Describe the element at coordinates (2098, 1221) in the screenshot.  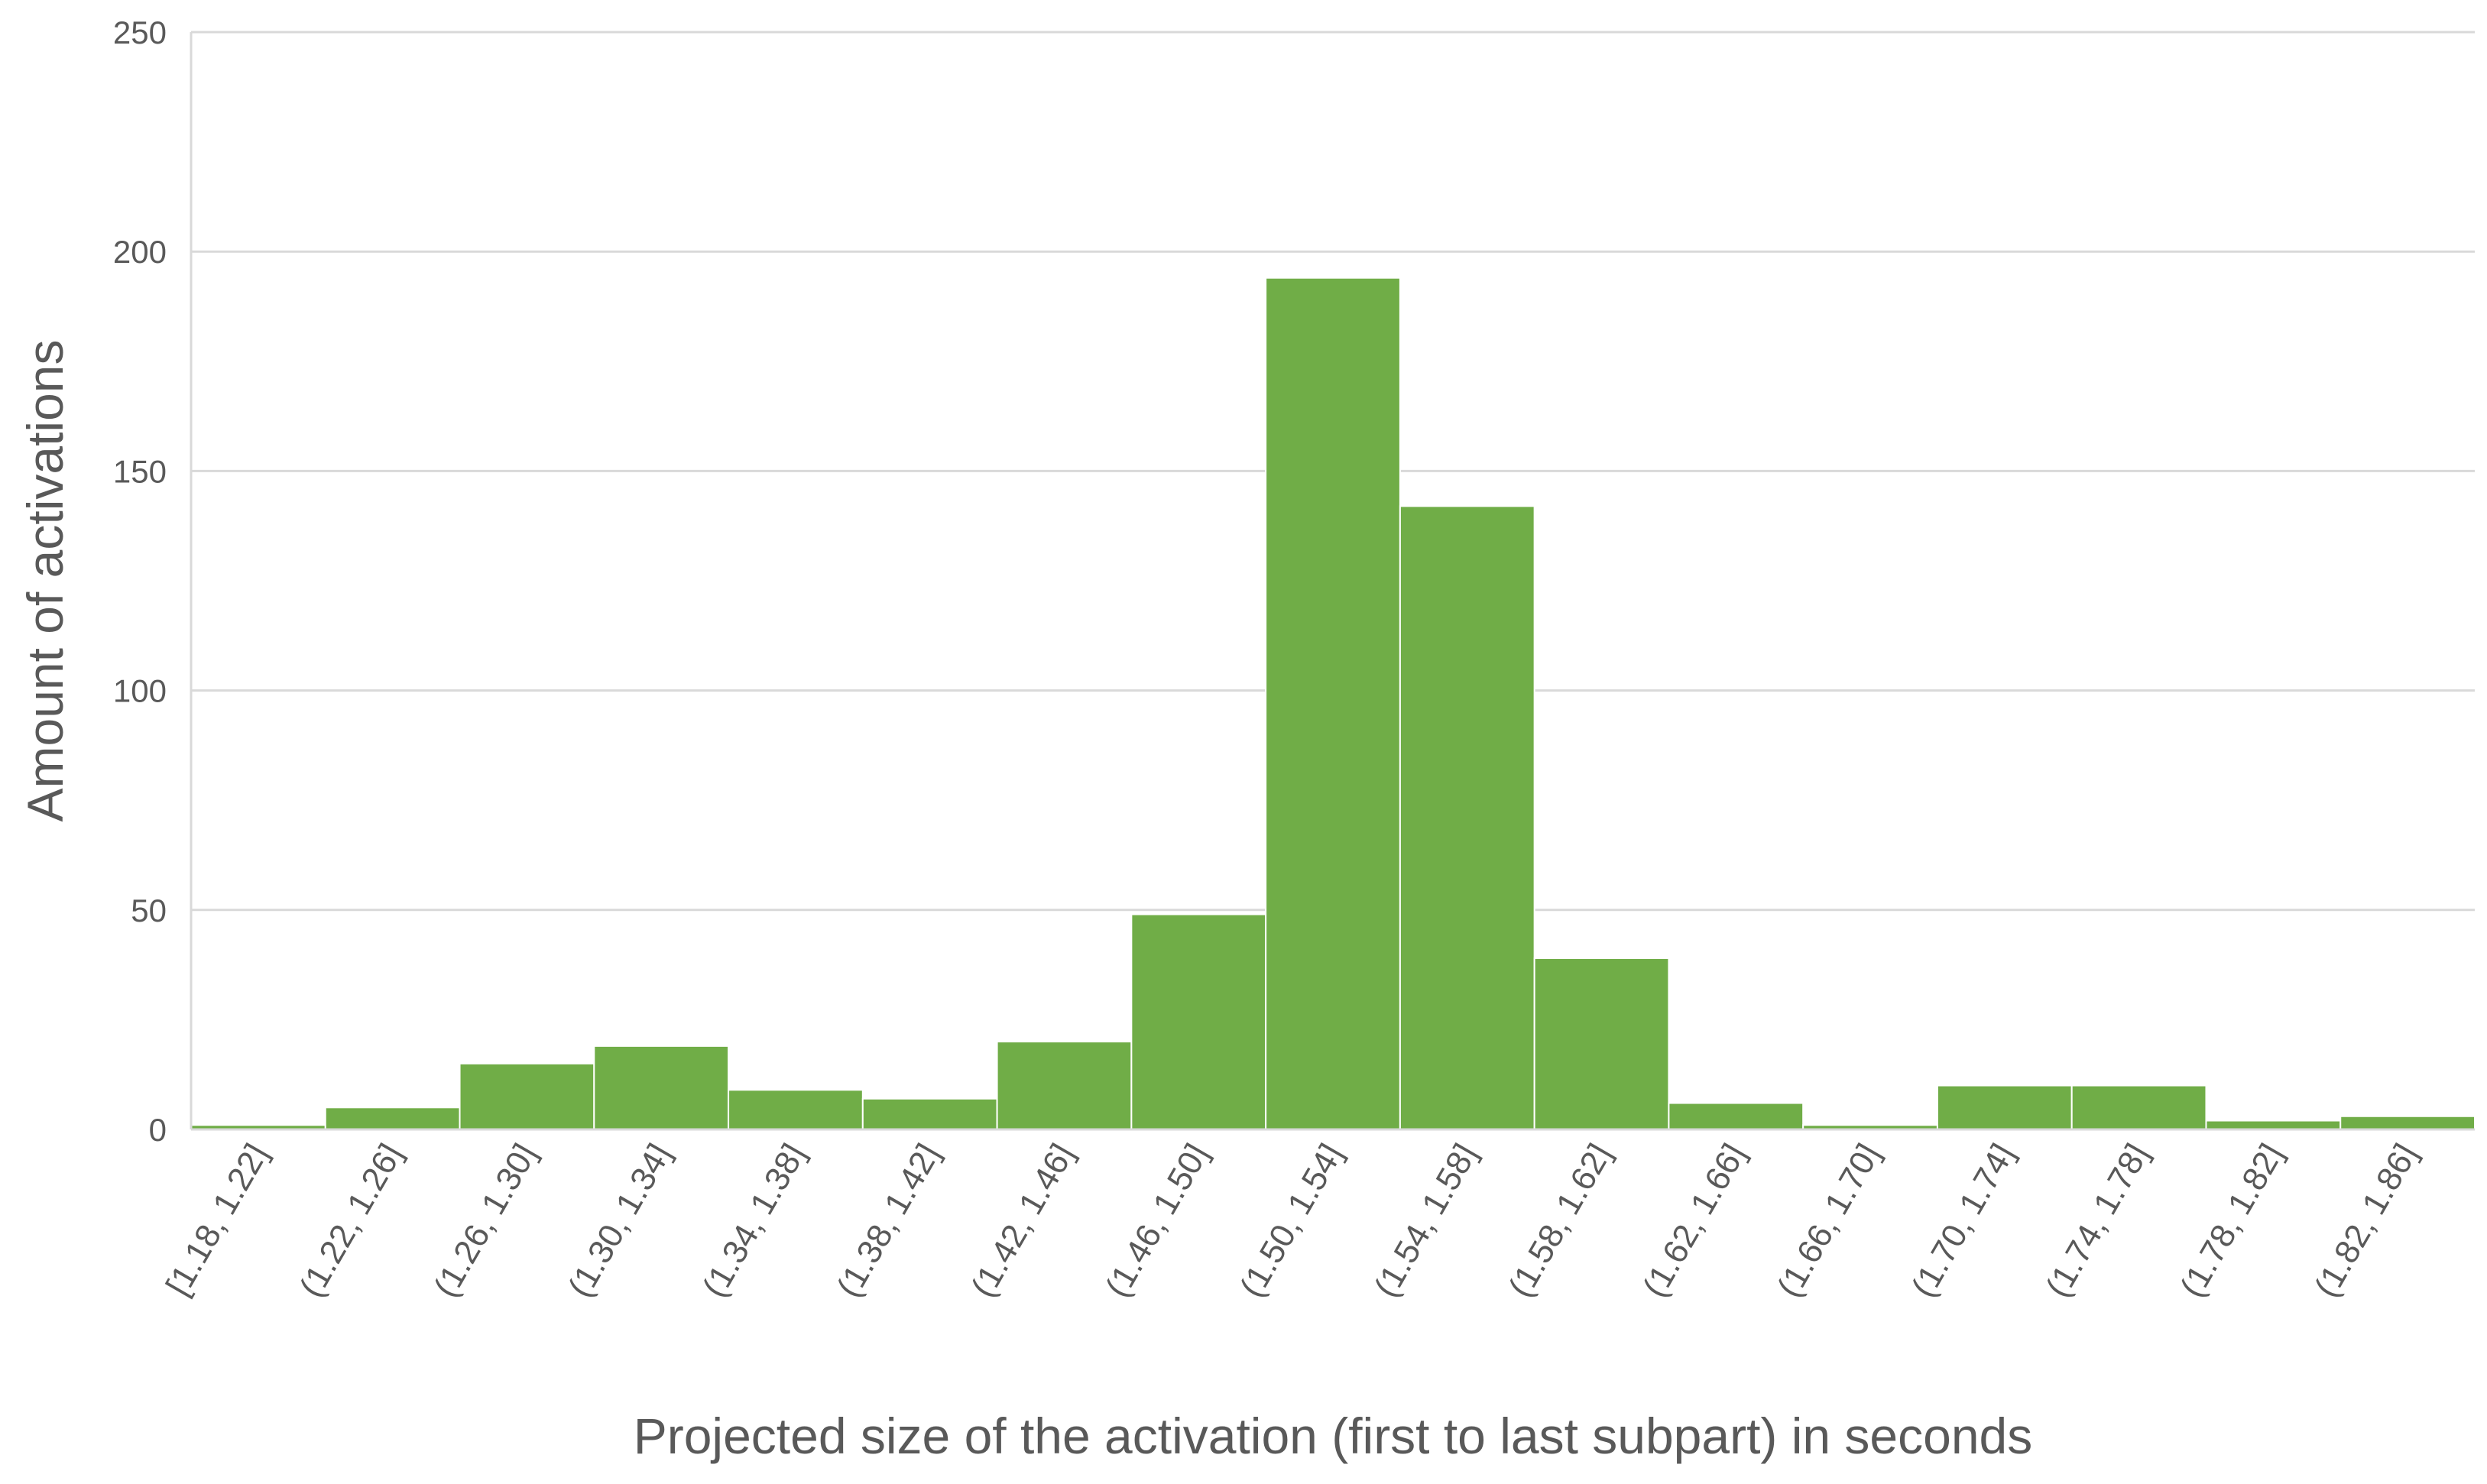
I see `x-tick-label: (1.74, 1.78]` at that location.